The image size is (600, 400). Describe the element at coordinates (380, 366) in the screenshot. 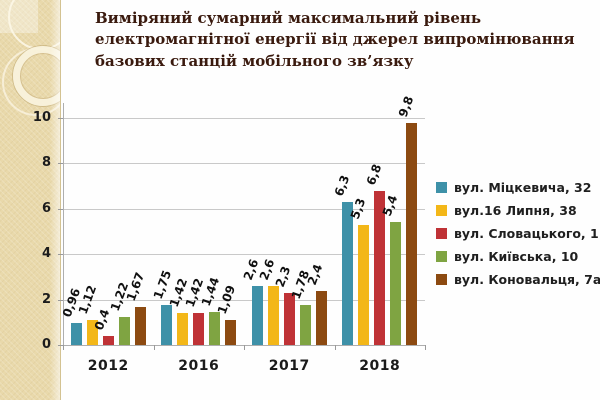

I see `x-axis-label: 2018` at that location.